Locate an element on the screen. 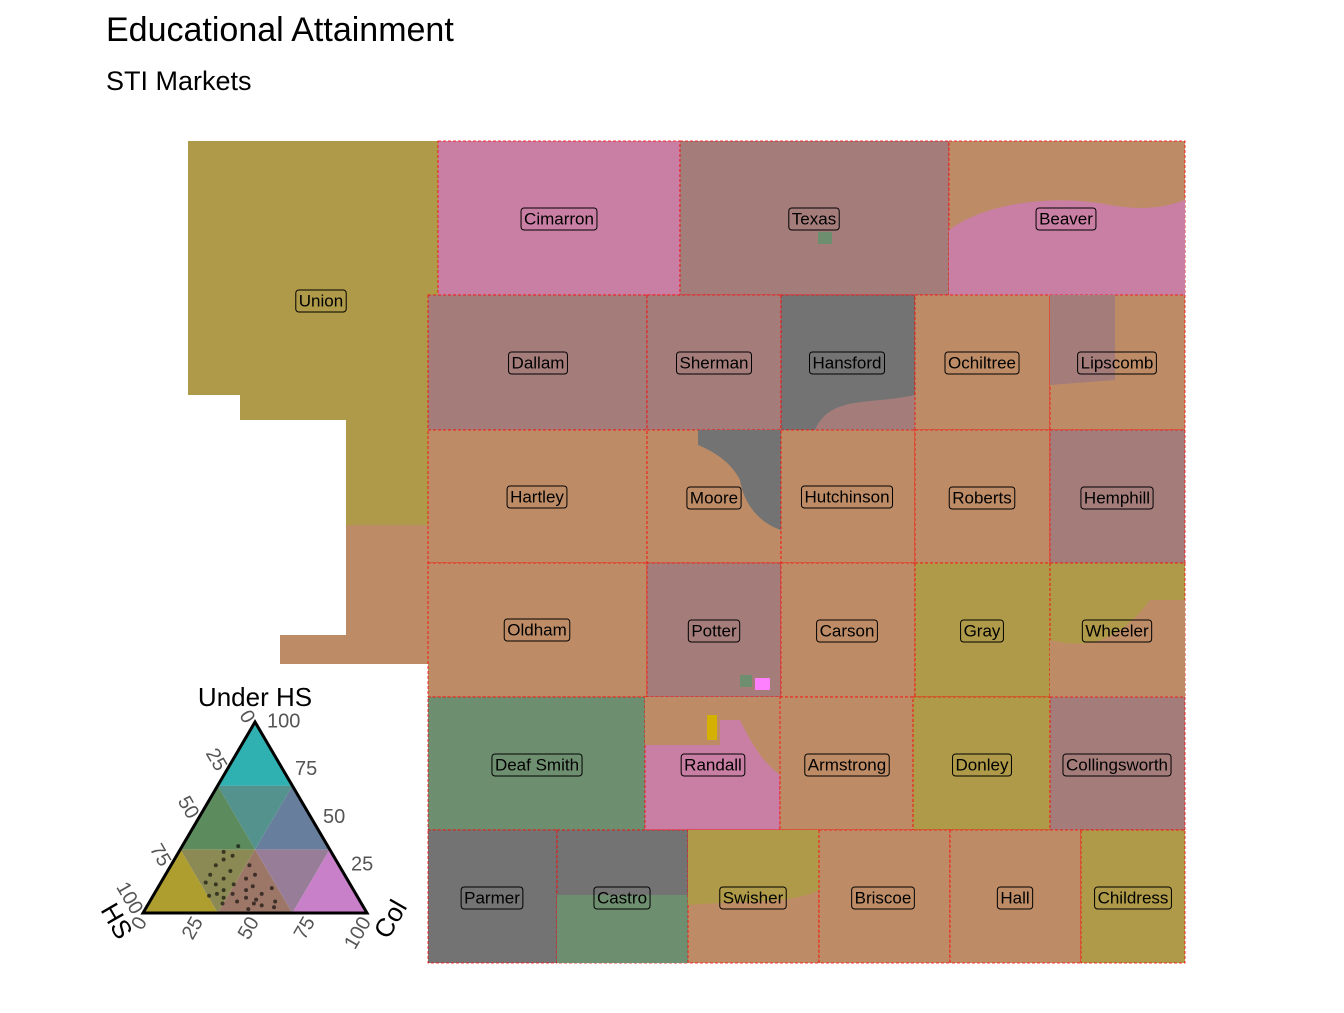 The height and width of the screenshot is (1013, 1344). county-name: Lipscomb is located at coordinates (1117, 362).